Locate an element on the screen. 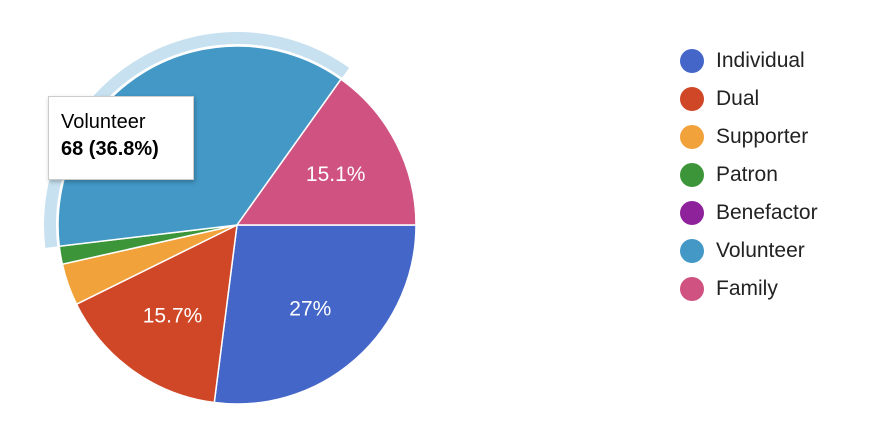 The width and height of the screenshot is (870, 440). legend-label: Family is located at coordinates (747, 288).